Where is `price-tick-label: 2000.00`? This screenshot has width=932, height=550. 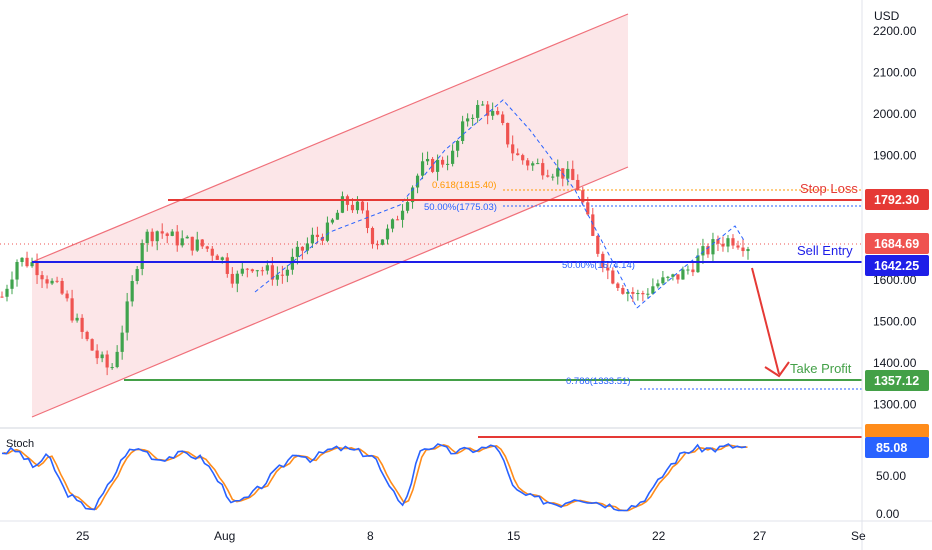
price-tick-label: 2000.00 is located at coordinates (895, 114).